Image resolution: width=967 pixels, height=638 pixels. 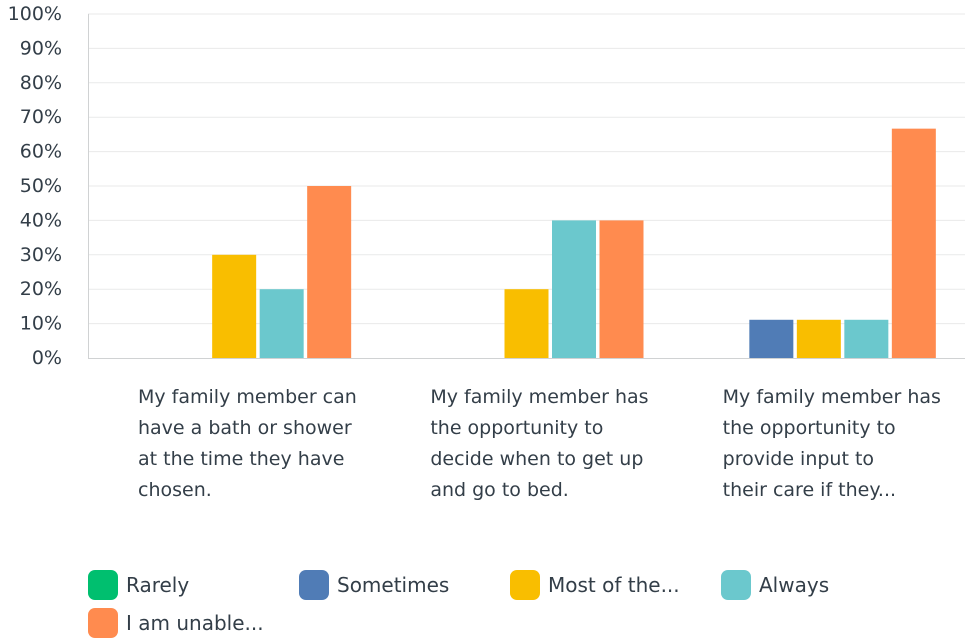 I want to click on y-tick-label: 60%, so click(x=41, y=152).